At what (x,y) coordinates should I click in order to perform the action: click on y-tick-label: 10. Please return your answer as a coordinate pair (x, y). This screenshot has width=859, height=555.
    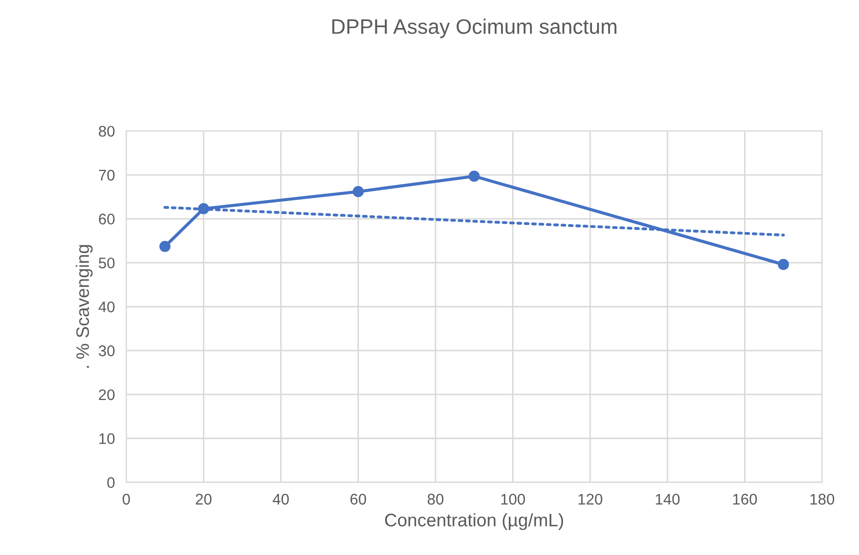
    Looking at the image, I should click on (107, 438).